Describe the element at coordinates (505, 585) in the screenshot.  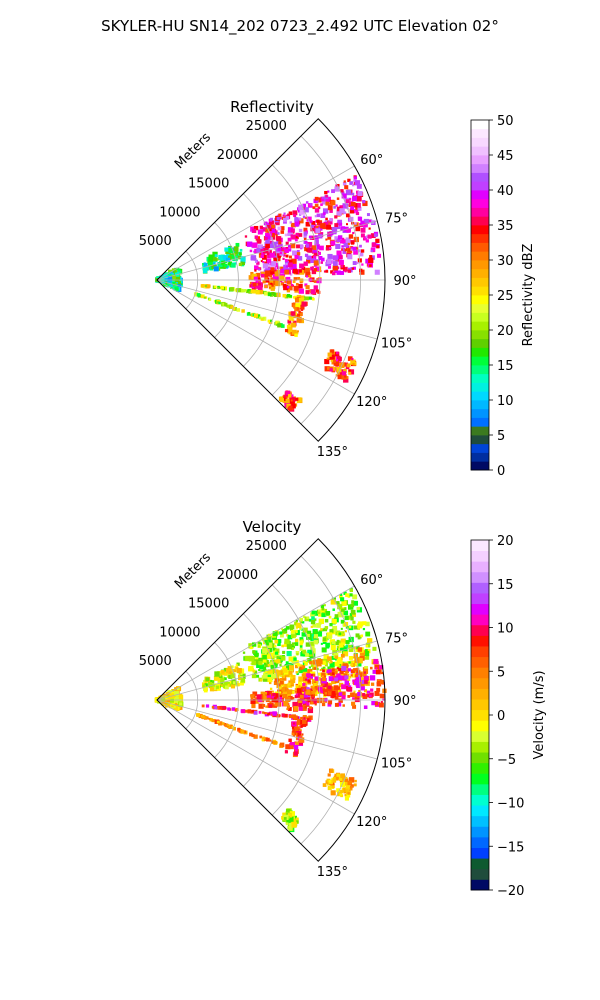
I see `colorbar-tick-label: 15` at that location.